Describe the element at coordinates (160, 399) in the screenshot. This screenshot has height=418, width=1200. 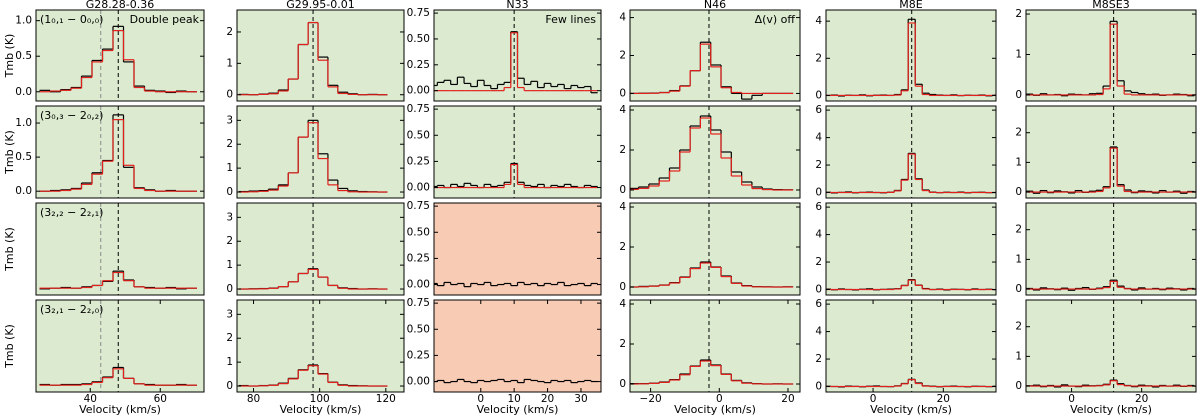
I see `x-tick-label: 60` at that location.